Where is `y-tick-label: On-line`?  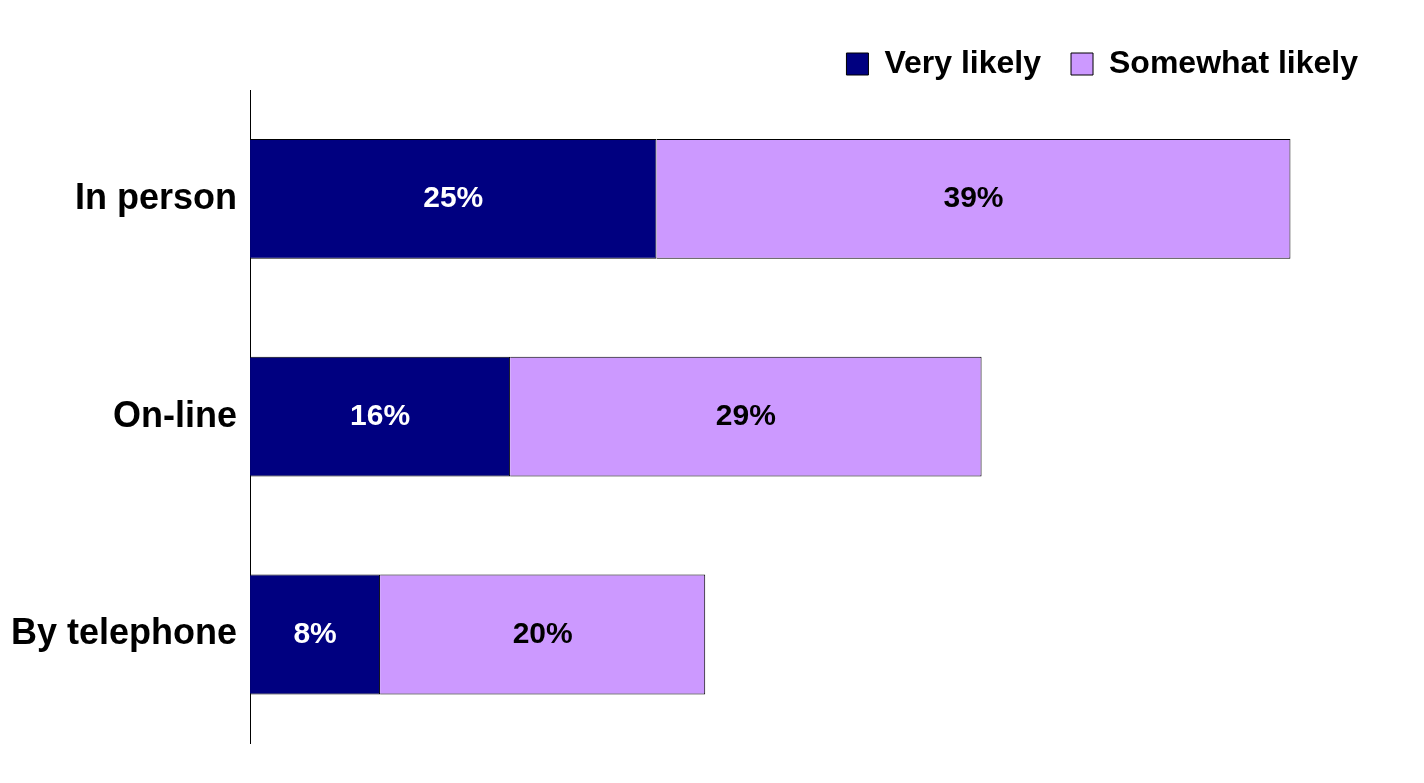 y-tick-label: On-line is located at coordinates (175, 414).